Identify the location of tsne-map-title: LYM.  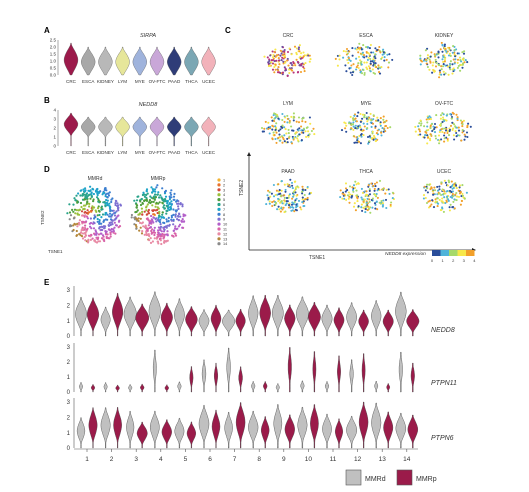
(288, 104).